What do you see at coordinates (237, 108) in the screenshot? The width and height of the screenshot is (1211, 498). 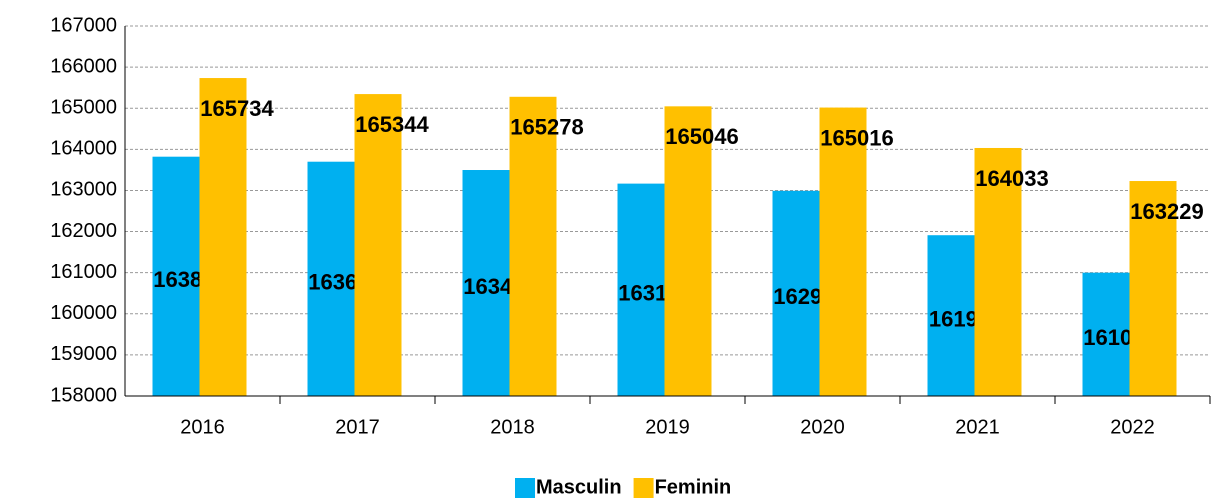 I see `data-label: 165734` at bounding box center [237, 108].